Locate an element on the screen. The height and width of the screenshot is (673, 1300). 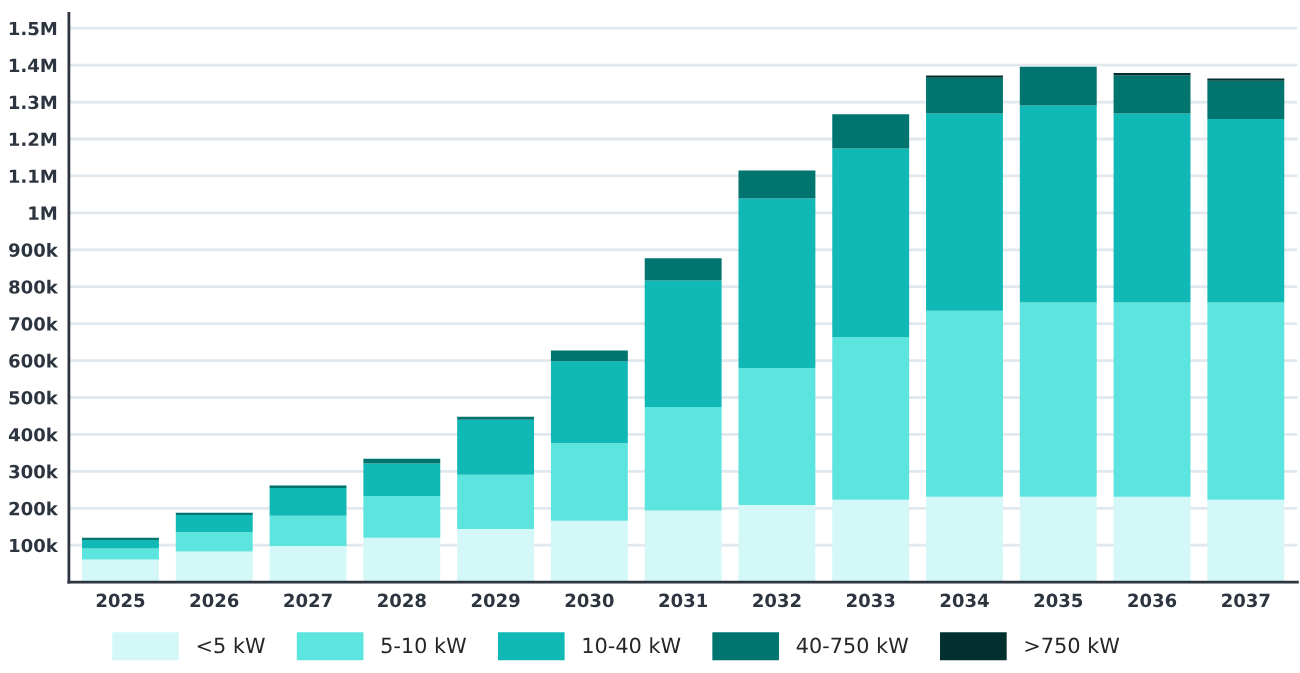
x-tick-label: 2027 is located at coordinates (308, 600).